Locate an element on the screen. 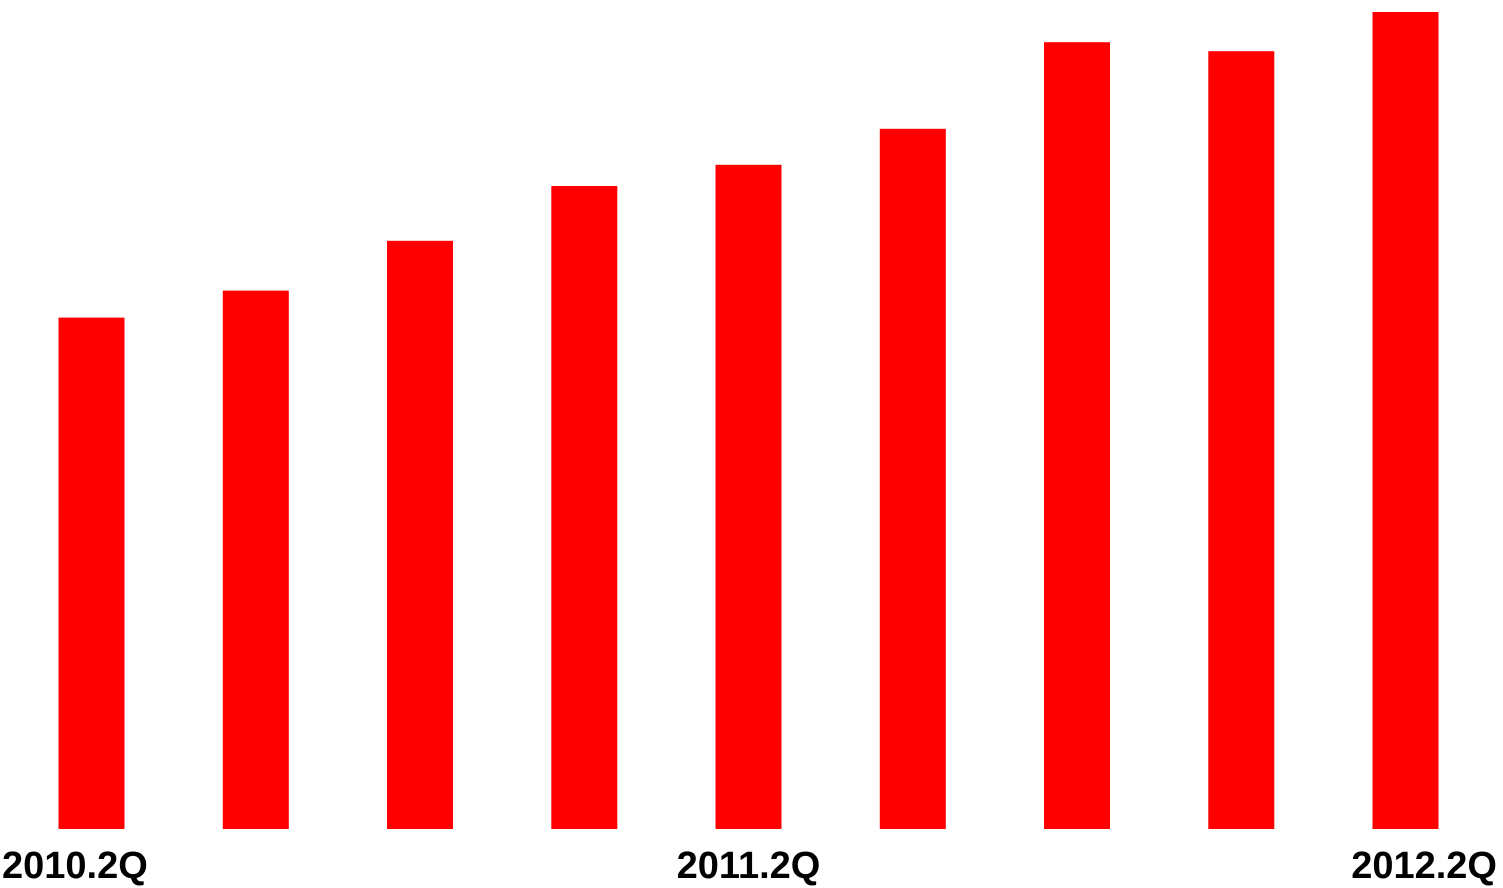 The image size is (1503, 888). bar-2011.1Q is located at coordinates (584, 507).